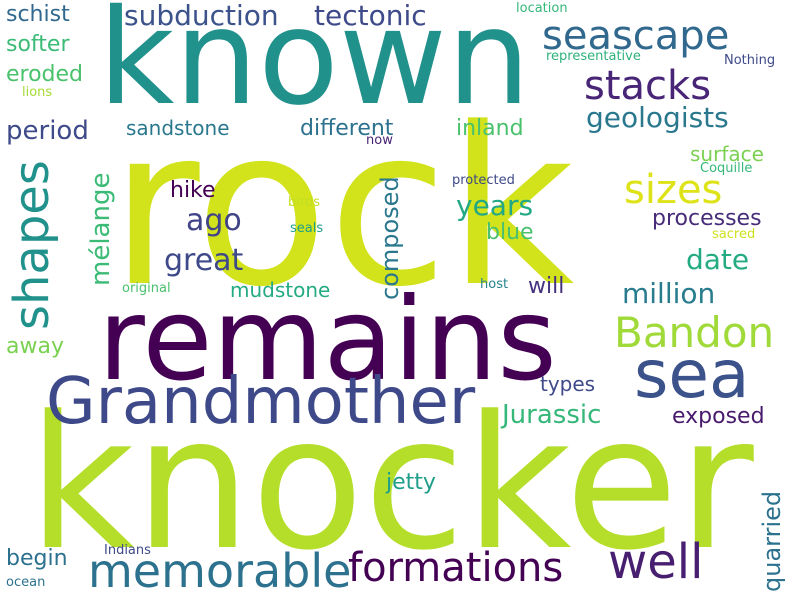 This screenshot has height=600, width=800. What do you see at coordinates (220, 571) in the screenshot?
I see `word-memorable: memorable` at bounding box center [220, 571].